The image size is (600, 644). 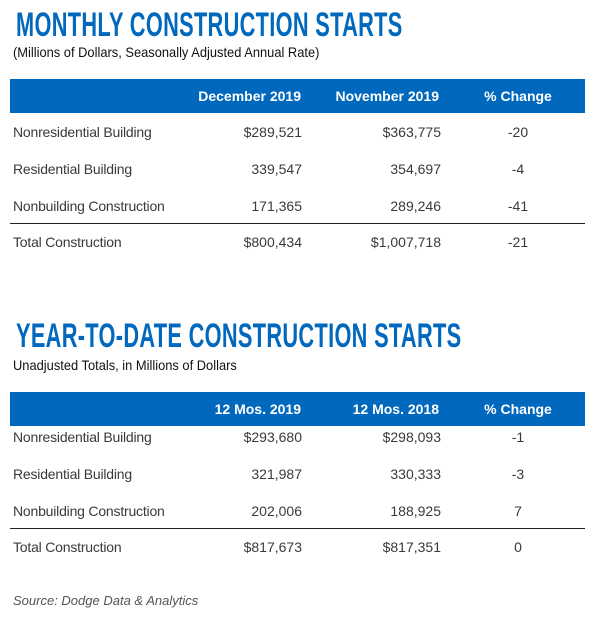 What do you see at coordinates (411, 547) in the screenshot?
I see `value-previous: $817,351` at bounding box center [411, 547].